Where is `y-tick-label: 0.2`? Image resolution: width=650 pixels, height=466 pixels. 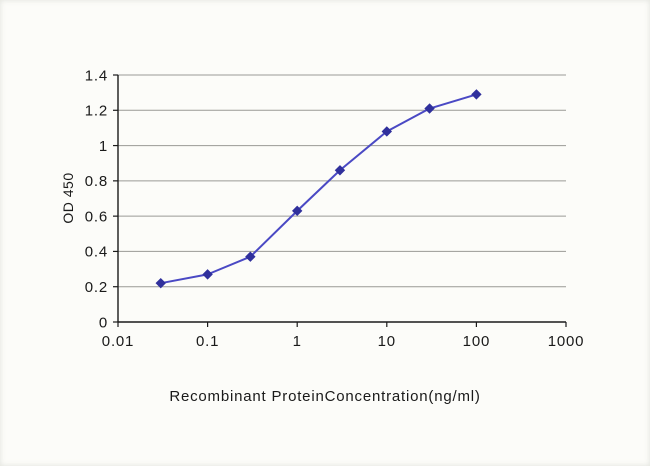
y-tick-label: 0.2 is located at coordinates (96, 287).